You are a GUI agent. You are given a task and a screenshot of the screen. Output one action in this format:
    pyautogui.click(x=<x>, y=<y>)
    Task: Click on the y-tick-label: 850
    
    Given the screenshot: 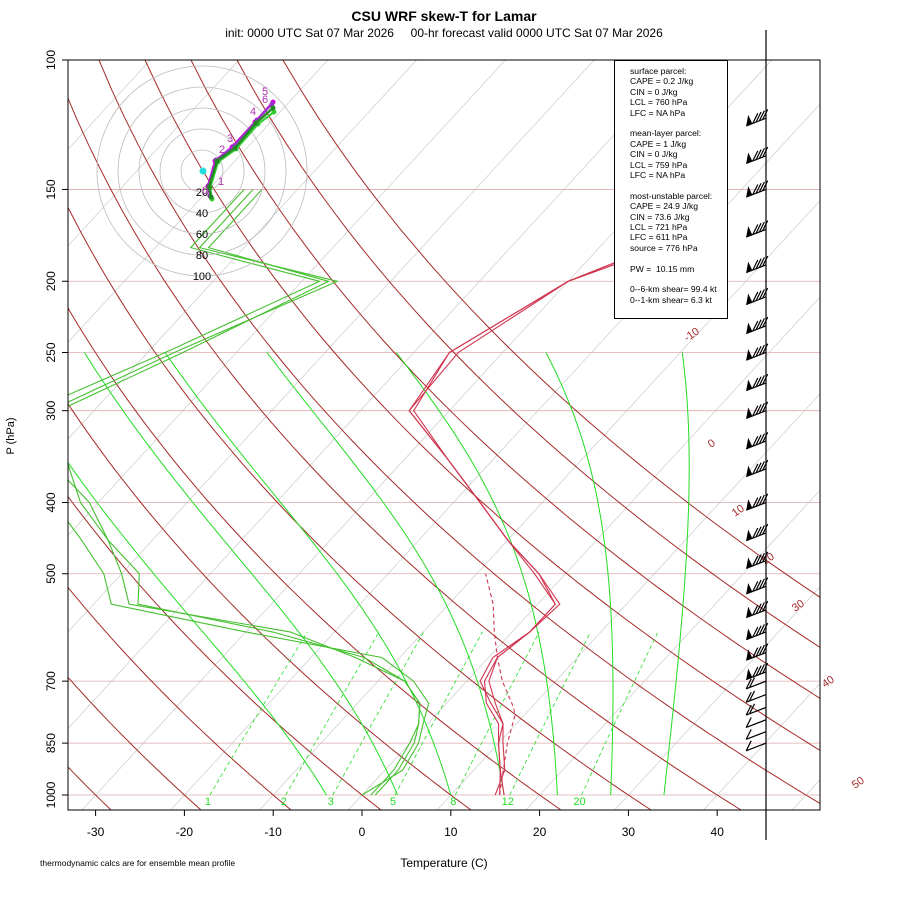 What is the action you would take?
    pyautogui.click(x=51, y=743)
    